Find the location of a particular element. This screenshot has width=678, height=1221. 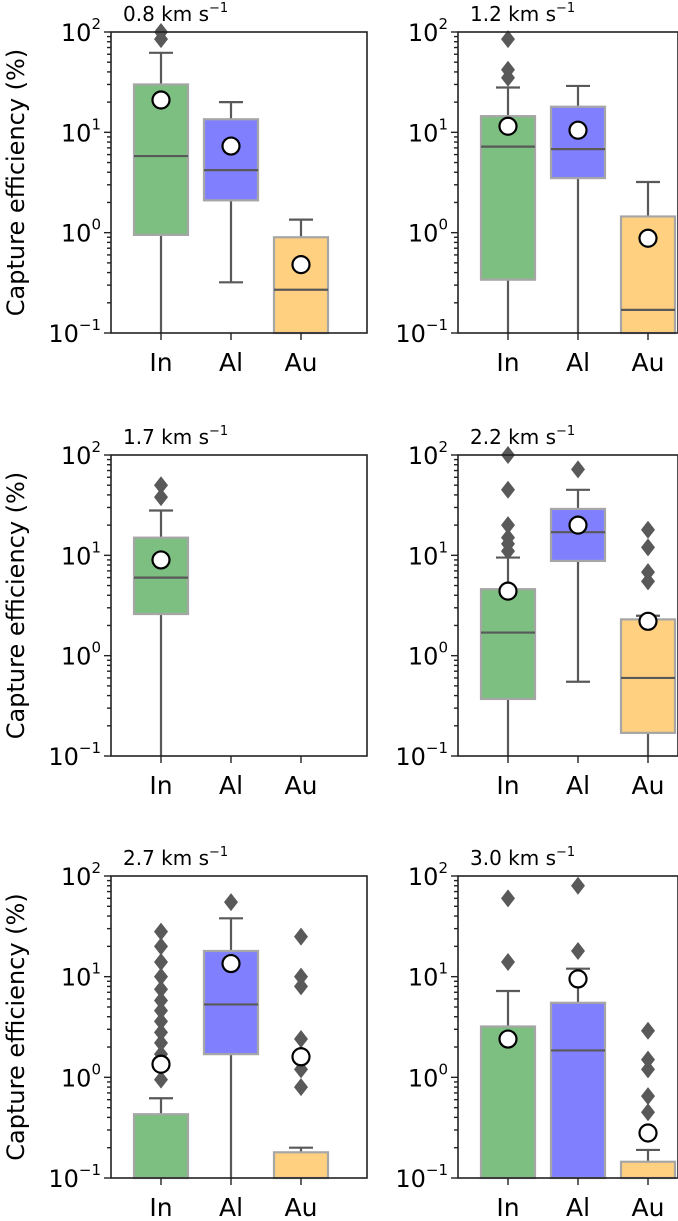

chart-panel-4: 10⁻¹ 10⁰ 10¹ 10² In Al Au 2.2 km s−1 is located at coordinates (536, 612).